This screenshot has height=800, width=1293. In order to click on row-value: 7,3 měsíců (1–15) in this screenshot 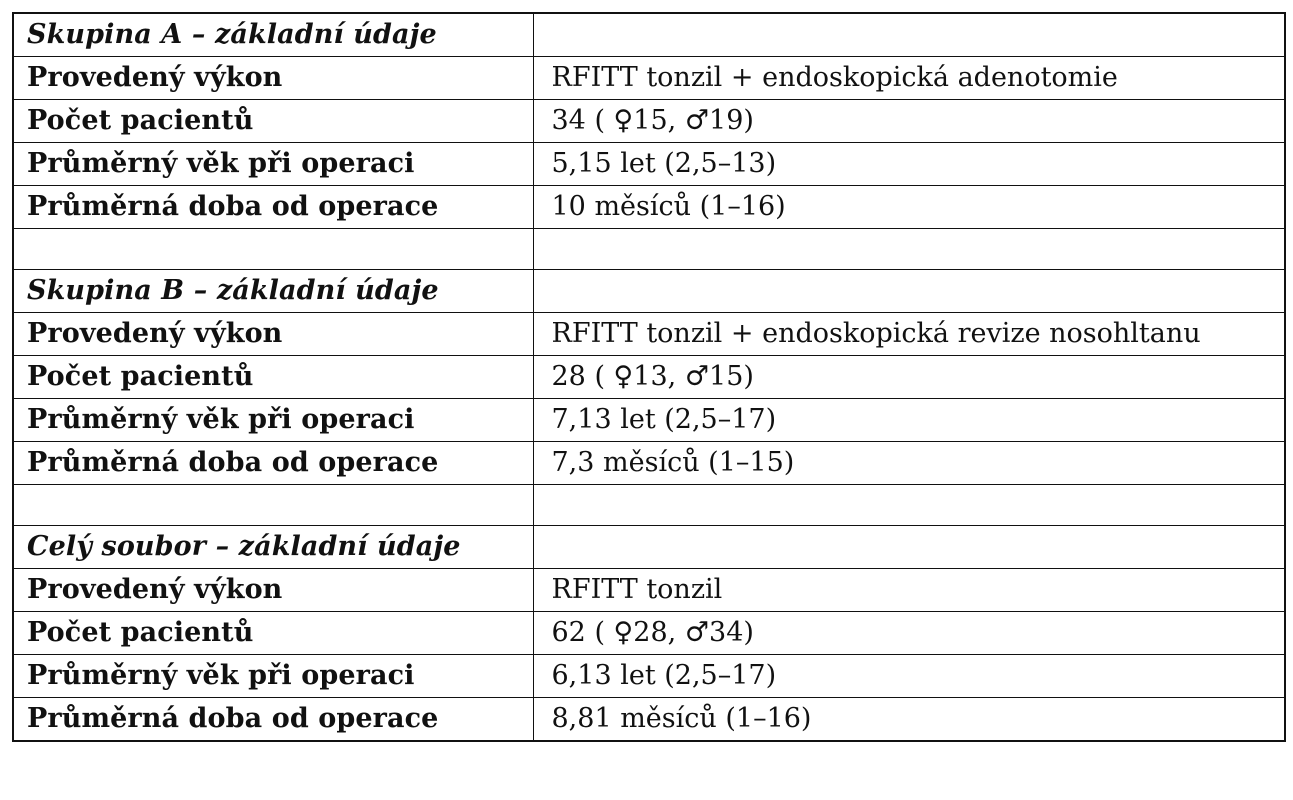, I will do `click(909, 463)`.